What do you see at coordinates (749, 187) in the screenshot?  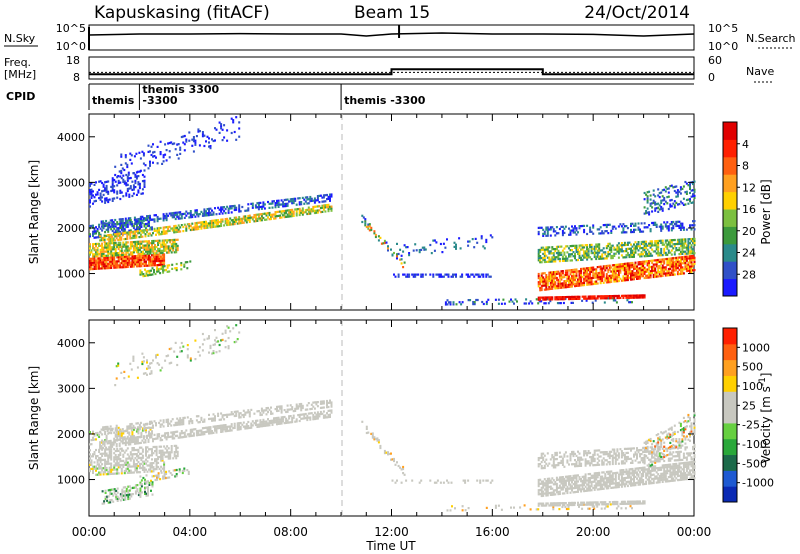 I see `colorbar-tick-label-2: 12` at bounding box center [749, 187].